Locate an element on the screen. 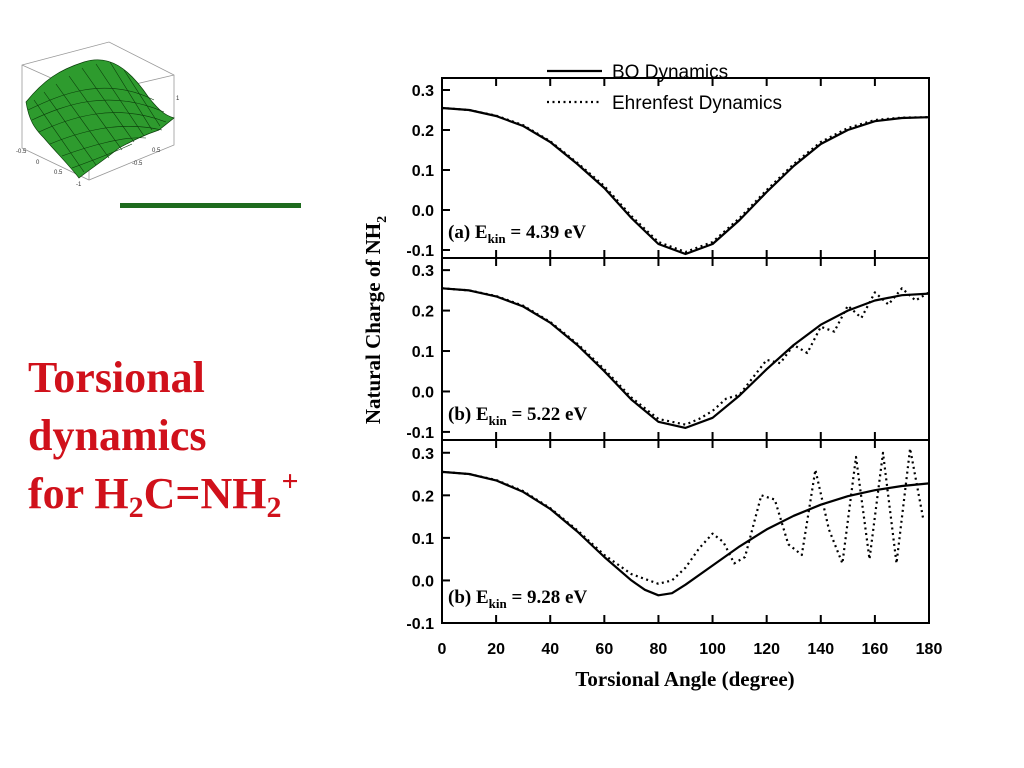 This screenshot has width=1024, height=768. x-tick-label: 100 is located at coordinates (712, 649).